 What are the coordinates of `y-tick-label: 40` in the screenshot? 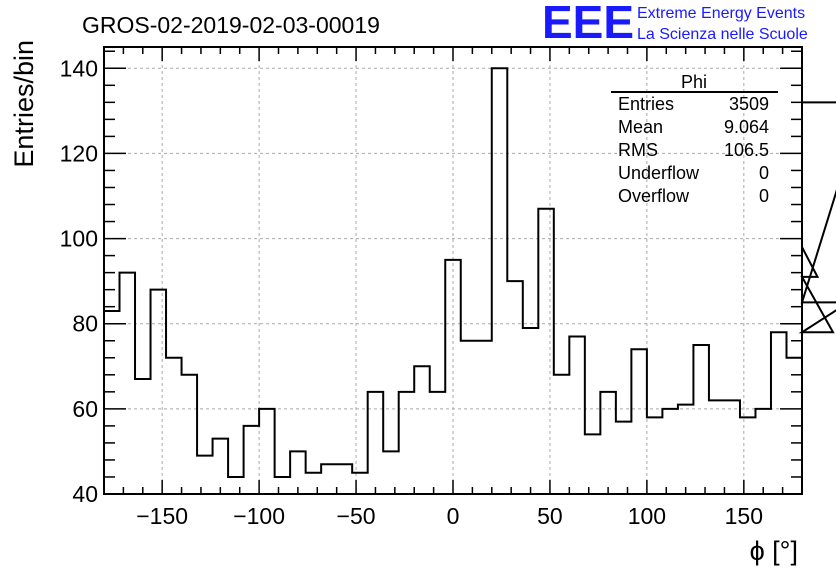 It's located at (85, 494).